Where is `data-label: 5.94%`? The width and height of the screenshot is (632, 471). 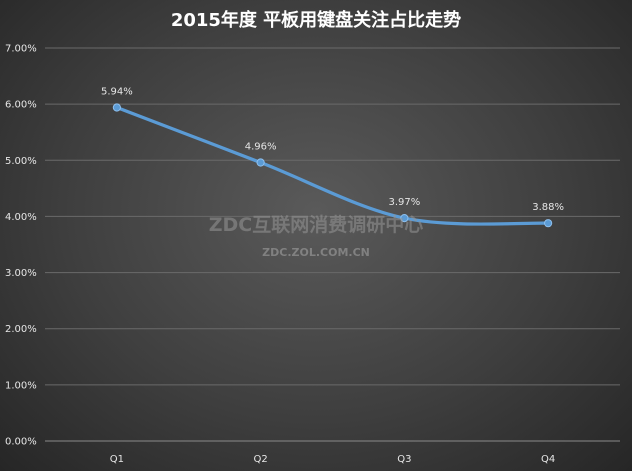
data-label: 5.94% is located at coordinates (117, 92).